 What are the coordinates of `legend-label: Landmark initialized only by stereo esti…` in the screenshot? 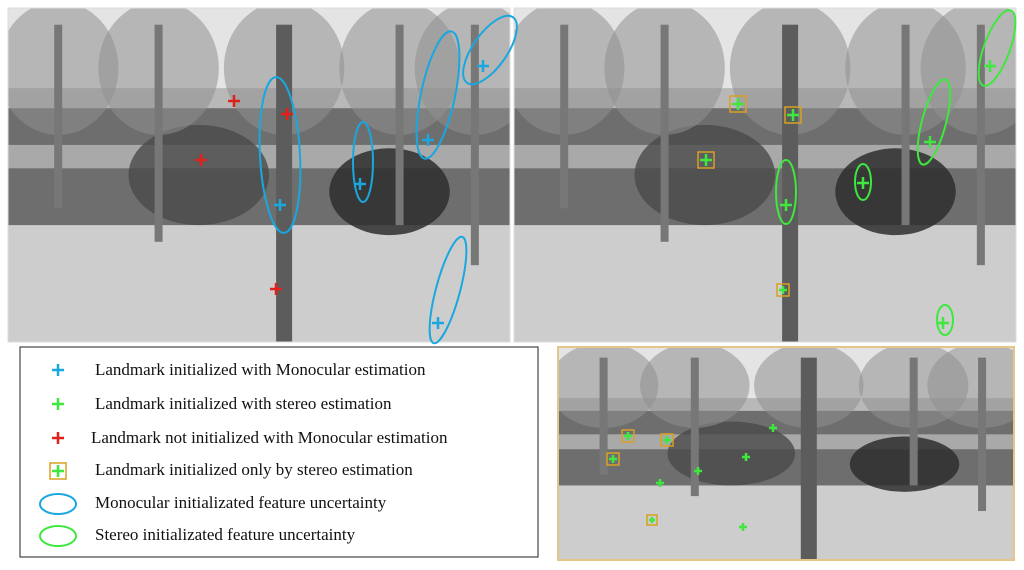 It's located at (254, 469).